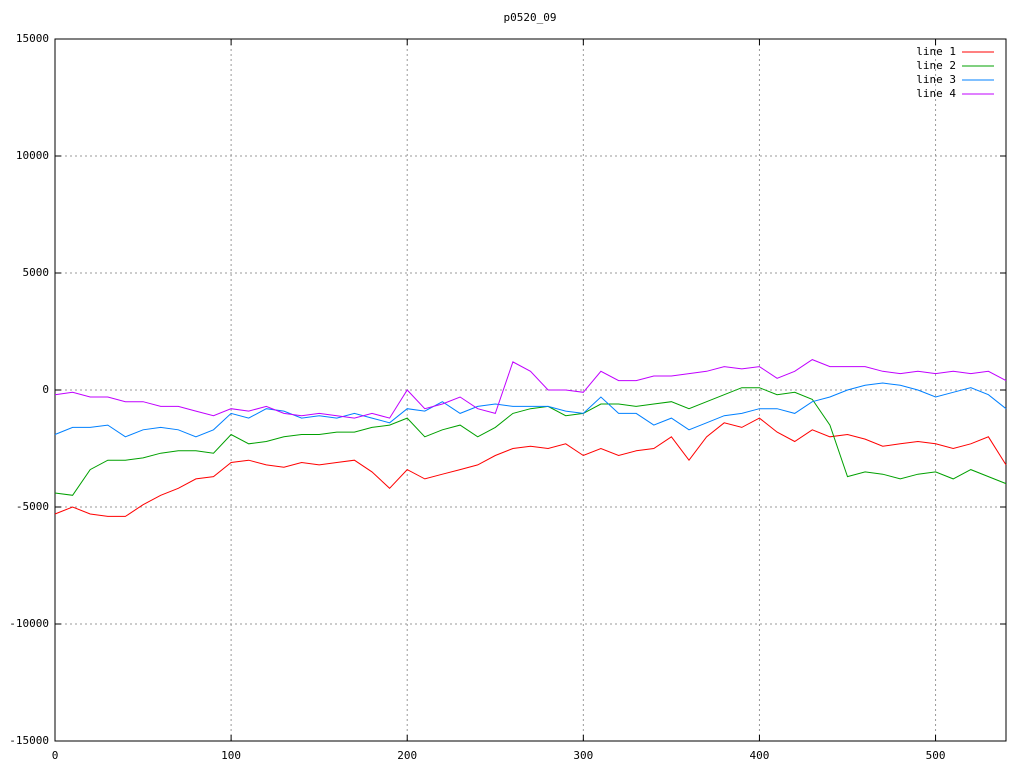 This screenshot has width=1024, height=768. What do you see at coordinates (407, 755) in the screenshot?
I see `x-tick-label: 200` at bounding box center [407, 755].